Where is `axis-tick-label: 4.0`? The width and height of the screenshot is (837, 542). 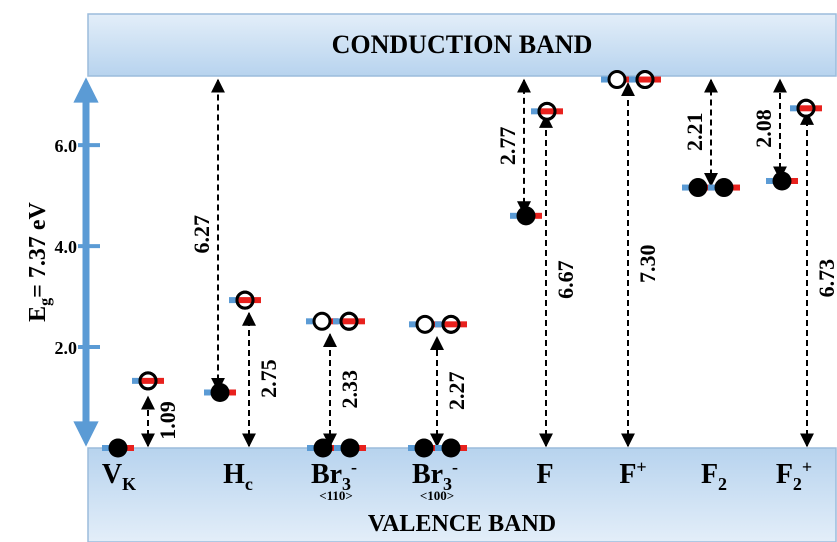
axis-tick-label: 4.0 is located at coordinates (66, 247).